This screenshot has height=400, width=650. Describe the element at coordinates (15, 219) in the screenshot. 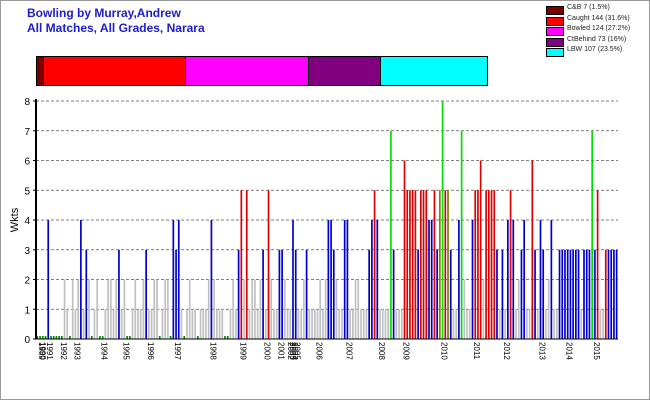

I see `y-axis-label: Wkts` at that location.